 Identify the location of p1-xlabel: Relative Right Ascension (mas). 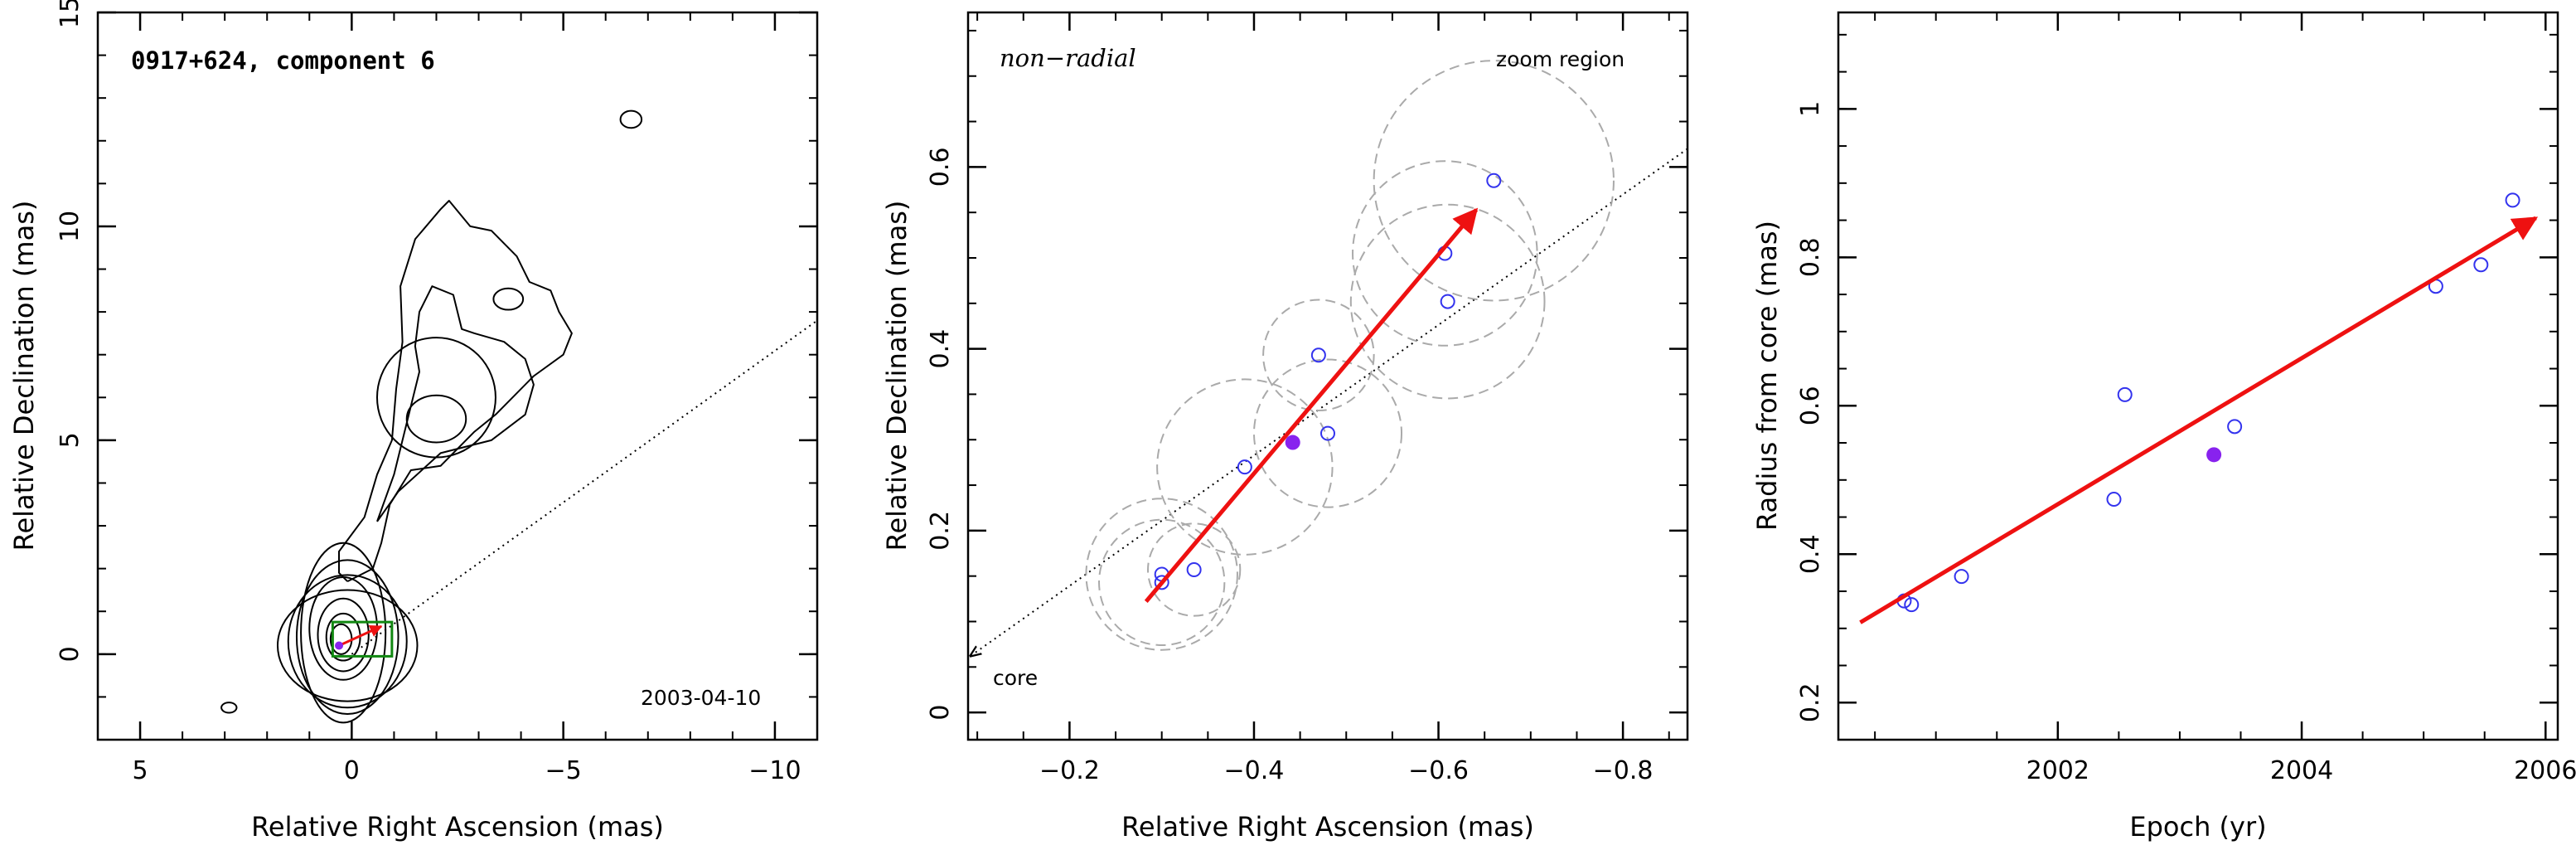
(457, 827).